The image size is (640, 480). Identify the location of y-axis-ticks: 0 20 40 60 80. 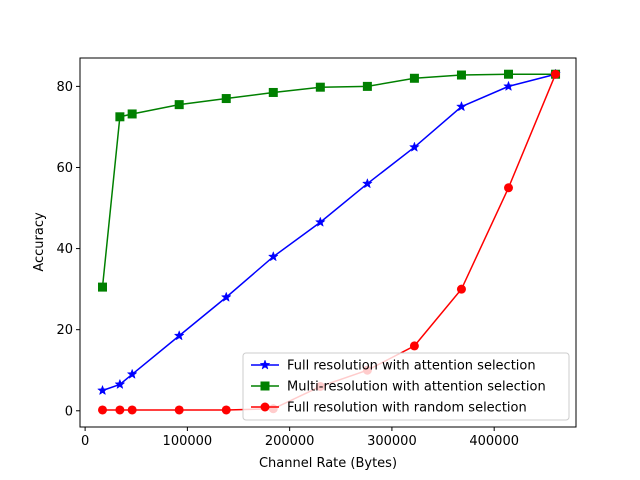
(68, 249).